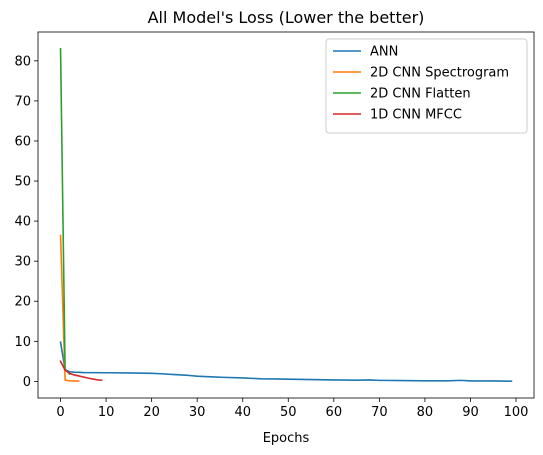  Describe the element at coordinates (22, 61) in the screenshot. I see `y-tick-label: 80` at that location.